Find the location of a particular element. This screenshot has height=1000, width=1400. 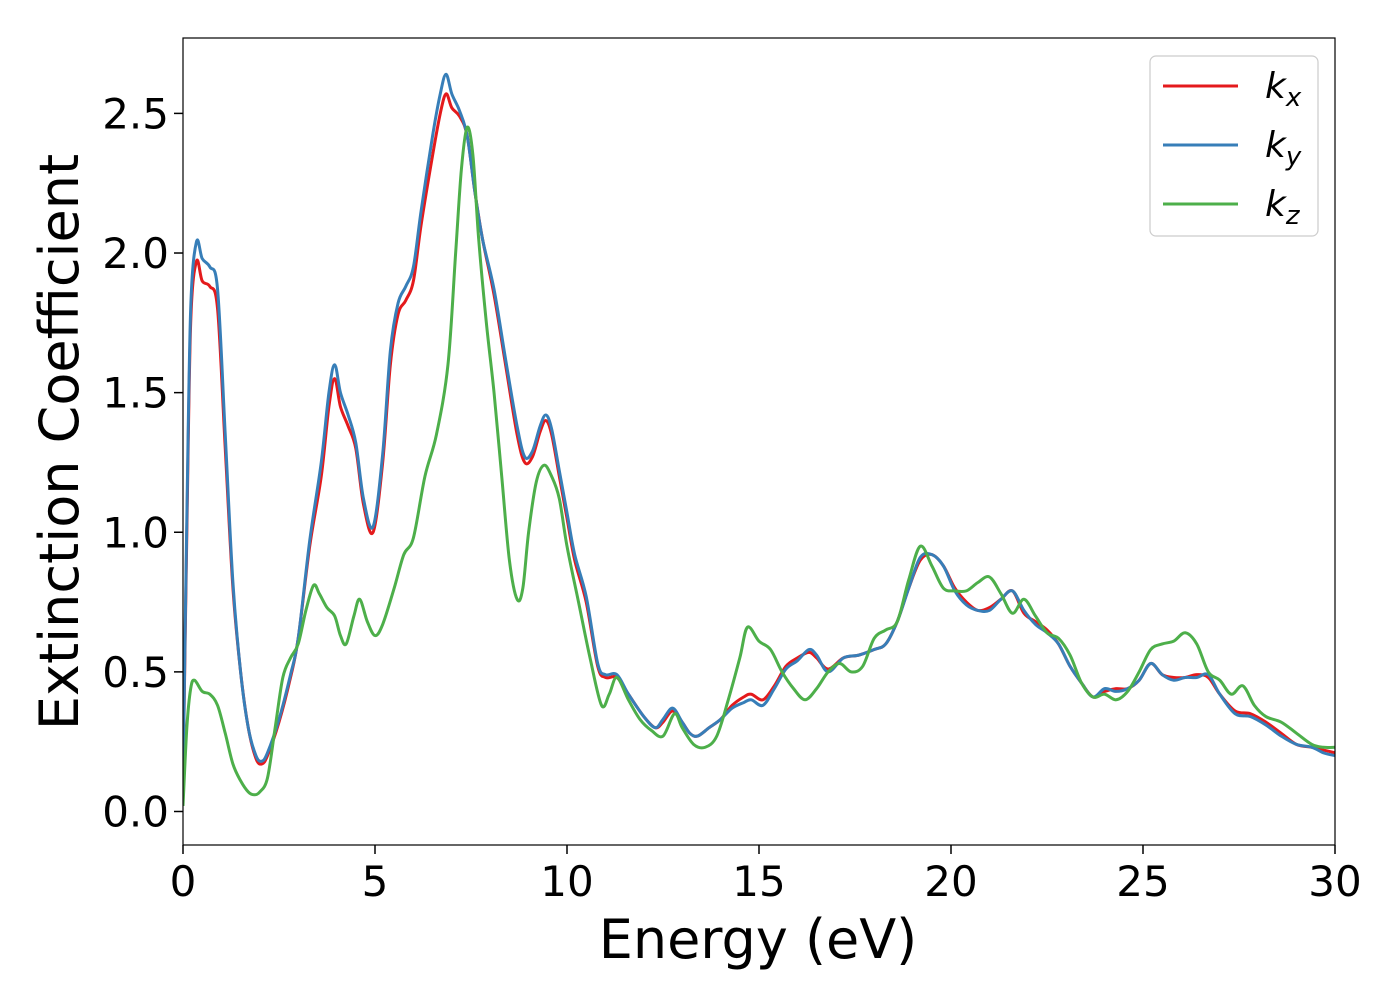

y-tick-label: 1.0 is located at coordinates (135, 532).